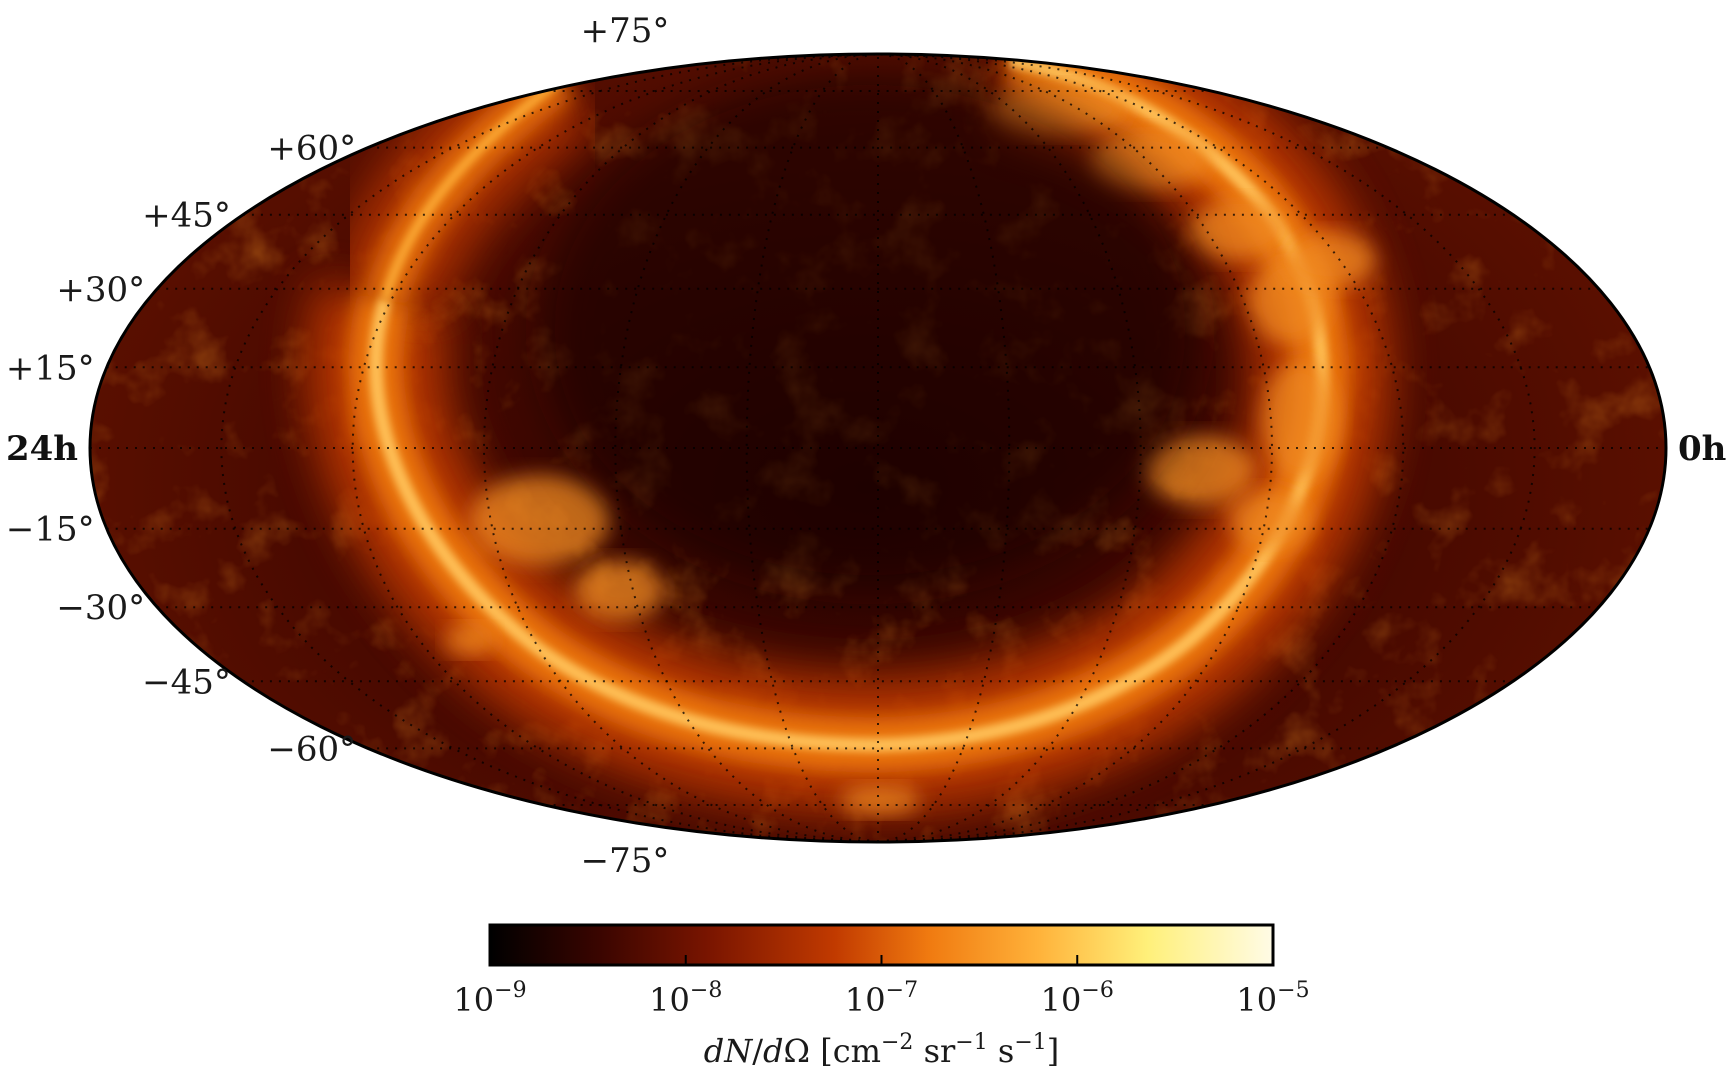 The width and height of the screenshot is (1735, 1083). What do you see at coordinates (42, 449) in the screenshot?
I see `ra-label-left: 24h` at bounding box center [42, 449].